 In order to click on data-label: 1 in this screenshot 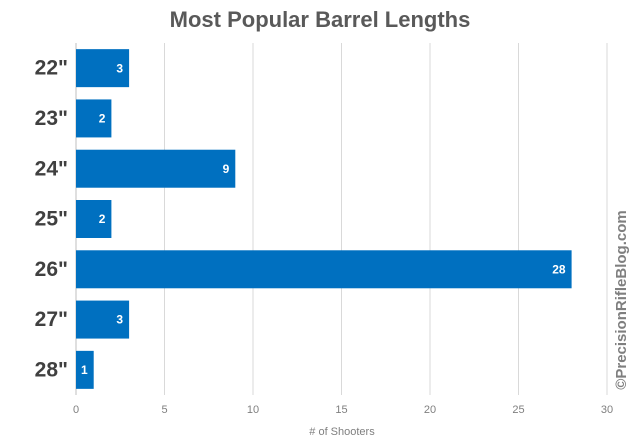, I will do `click(84, 370)`.